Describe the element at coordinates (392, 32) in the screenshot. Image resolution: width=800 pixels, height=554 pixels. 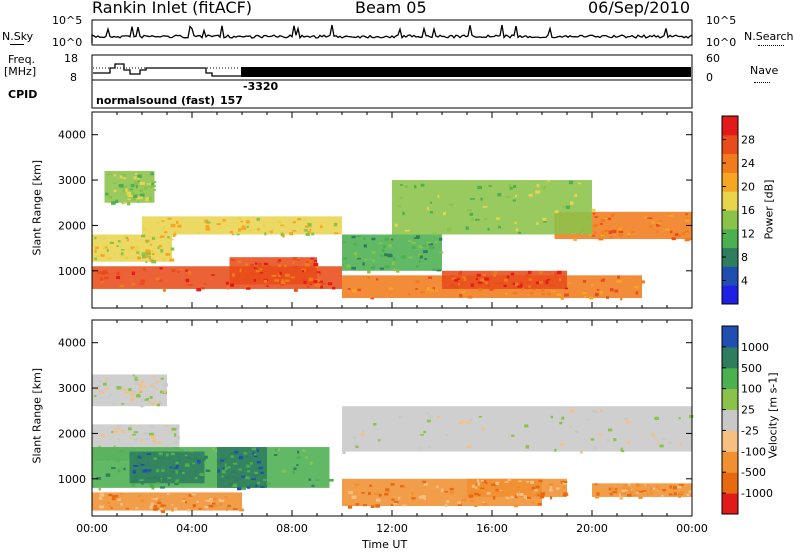
I see `nsky-panel` at that location.